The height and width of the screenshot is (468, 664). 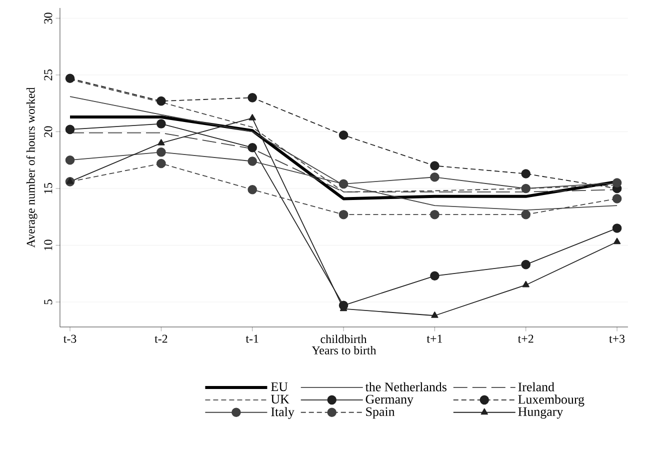 I want to click on x-tick-label: t+3, so click(x=617, y=338).